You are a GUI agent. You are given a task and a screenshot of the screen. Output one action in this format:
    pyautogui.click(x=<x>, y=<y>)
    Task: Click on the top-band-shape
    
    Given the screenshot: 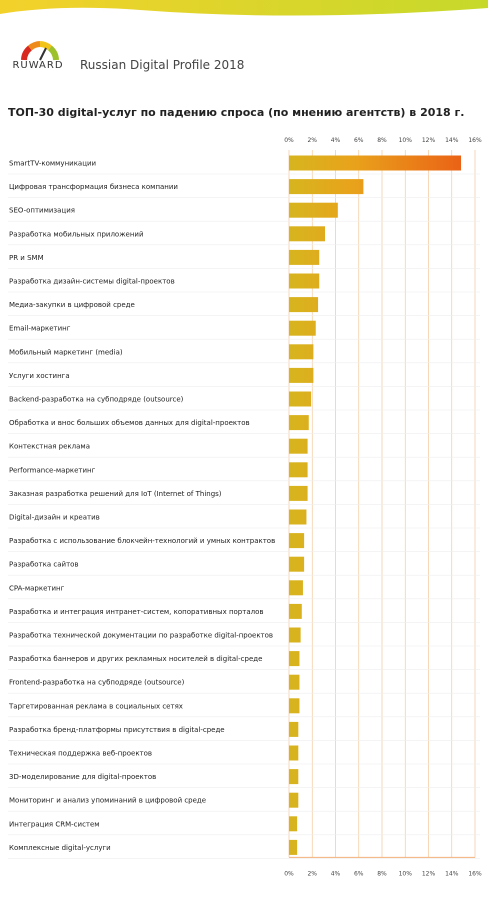 What is the action you would take?
    pyautogui.click(x=244, y=8)
    